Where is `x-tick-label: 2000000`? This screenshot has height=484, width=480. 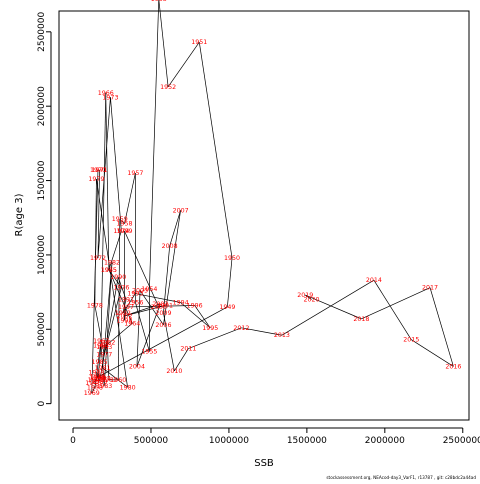
x-tick-label: 2000000 is located at coordinates (385, 441).